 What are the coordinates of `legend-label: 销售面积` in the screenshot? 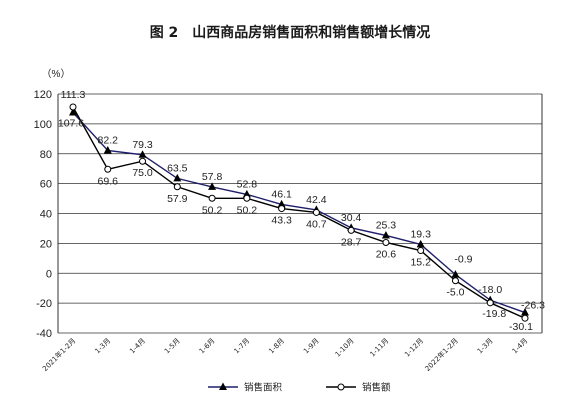 It's located at (263, 388).